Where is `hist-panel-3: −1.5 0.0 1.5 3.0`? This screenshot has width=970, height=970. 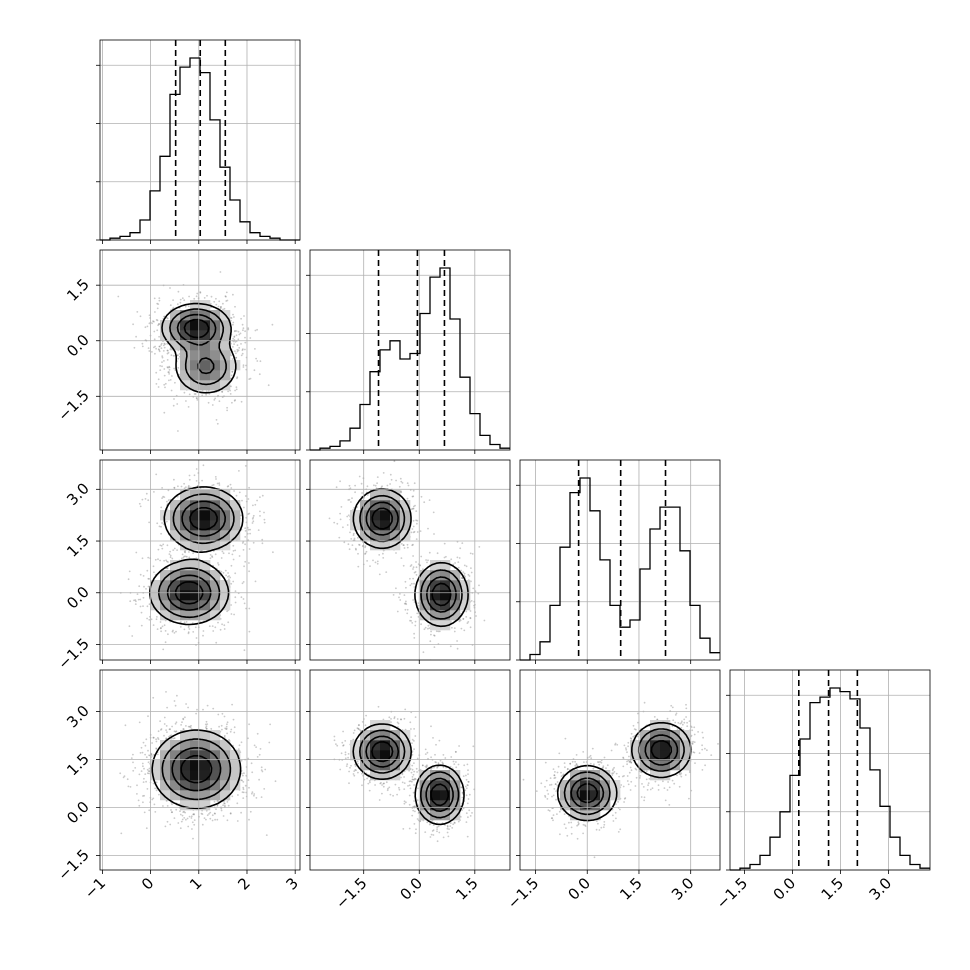 hist-panel-3: −1.5 0.0 1.5 3.0 is located at coordinates (822, 791).